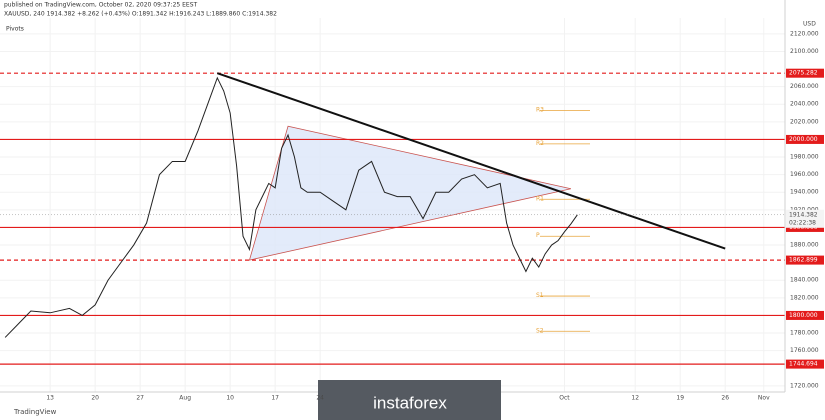 The image size is (825, 420). Describe the element at coordinates (804, 297) in the screenshot. I see `y-tick-label: 1820.000` at that location.